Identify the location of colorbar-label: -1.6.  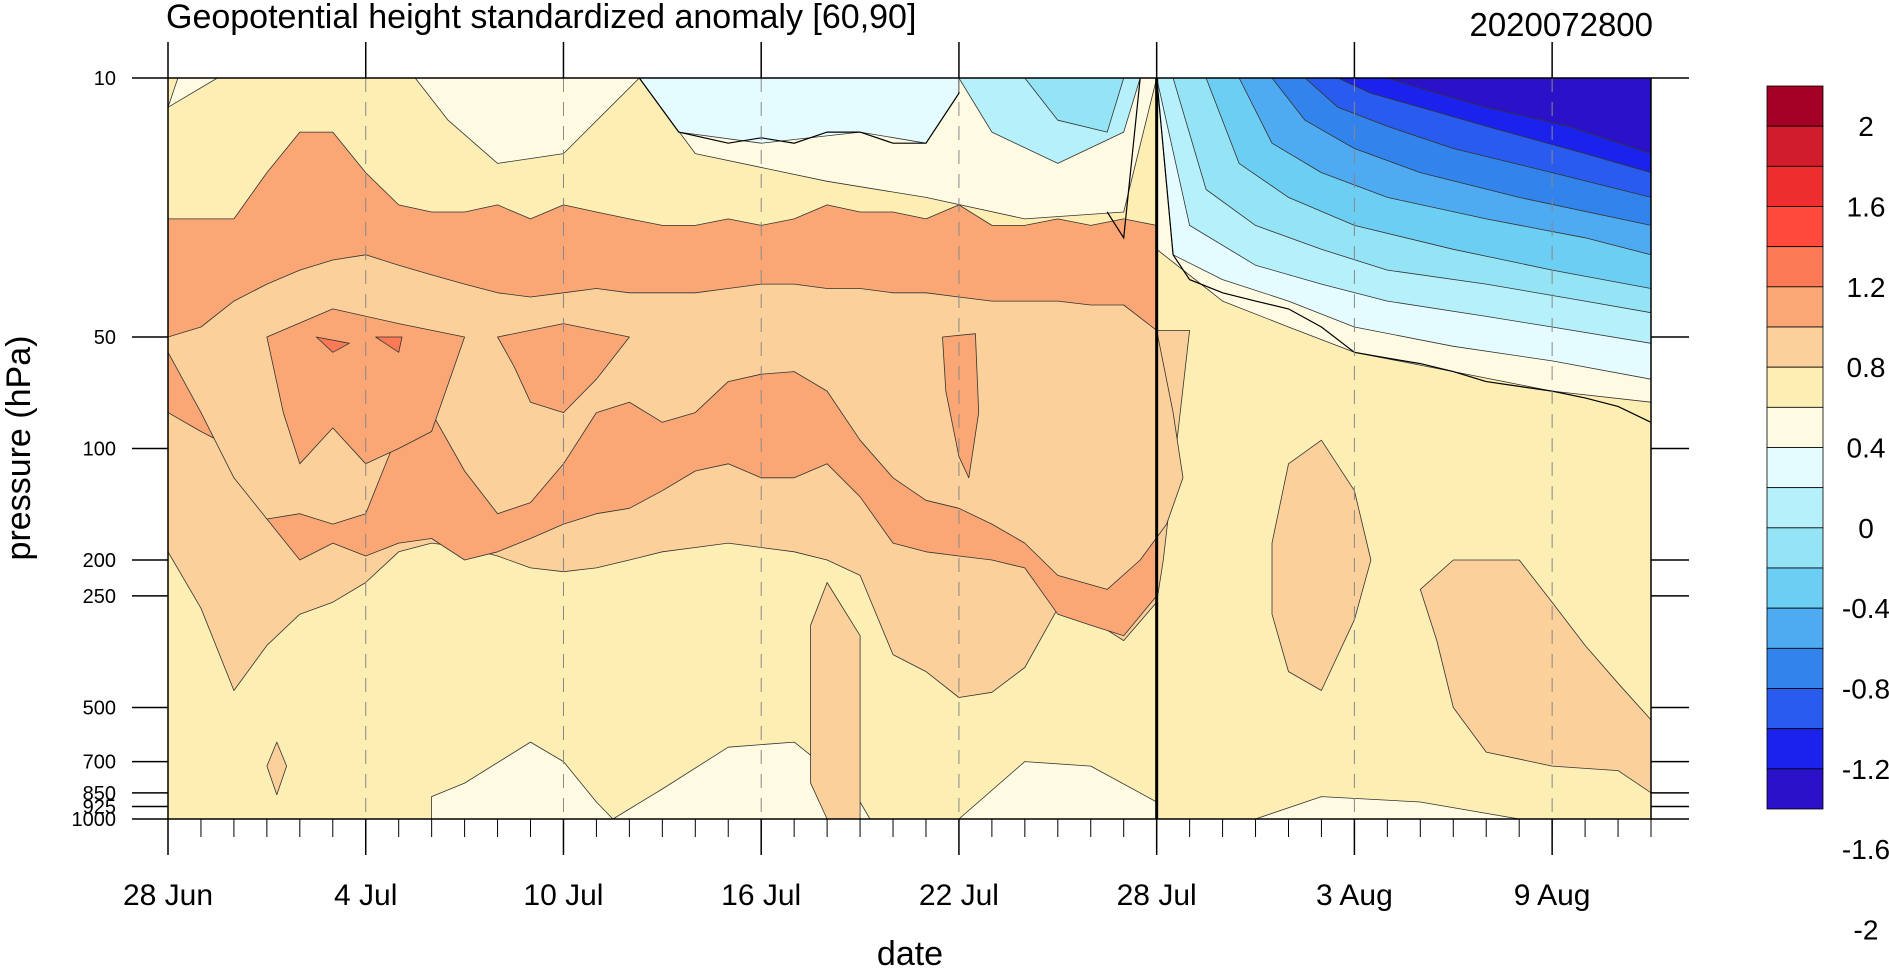
(1865, 849).